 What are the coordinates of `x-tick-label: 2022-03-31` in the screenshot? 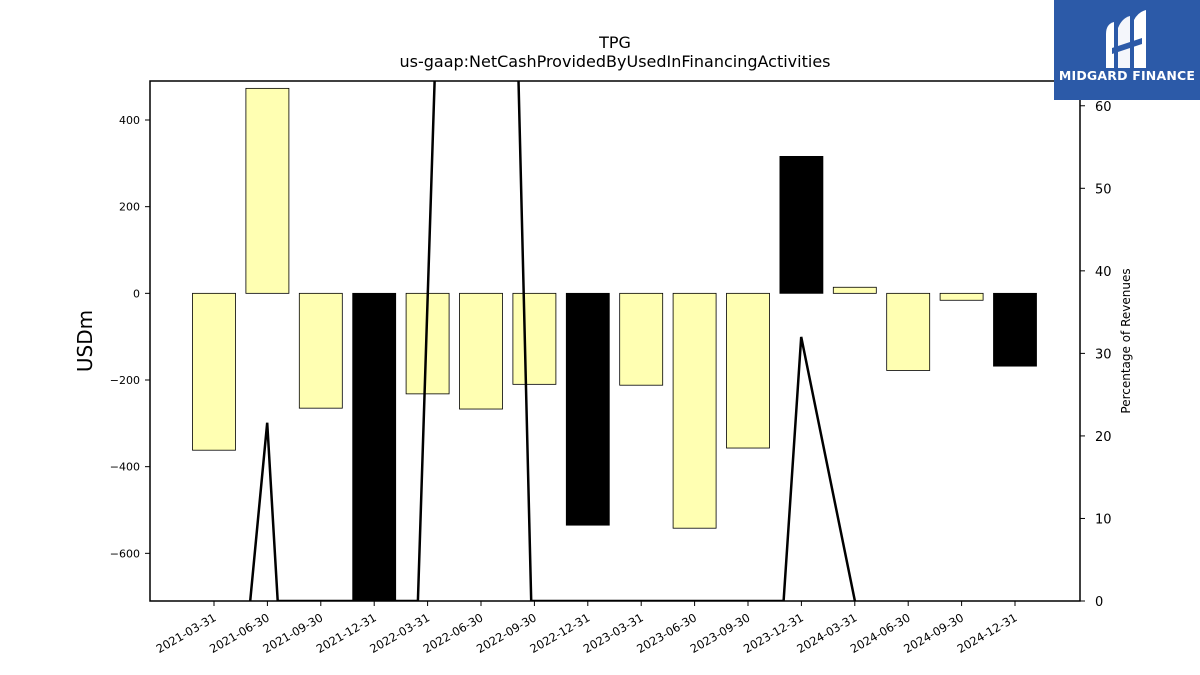 It's located at (399, 633).